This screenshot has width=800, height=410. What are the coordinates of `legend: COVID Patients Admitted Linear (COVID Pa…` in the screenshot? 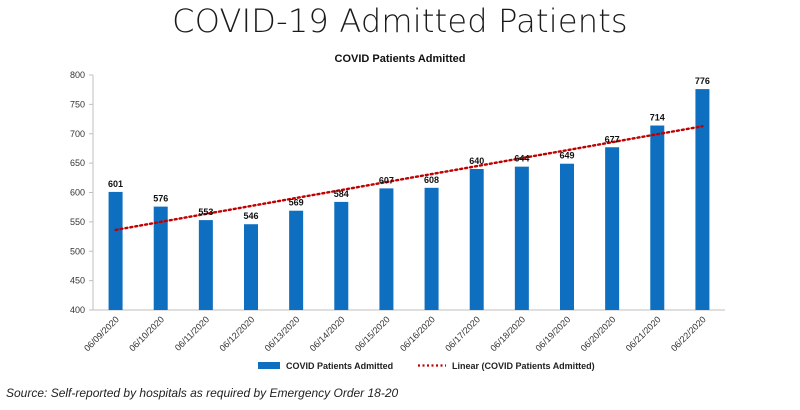 It's located at (426, 366).